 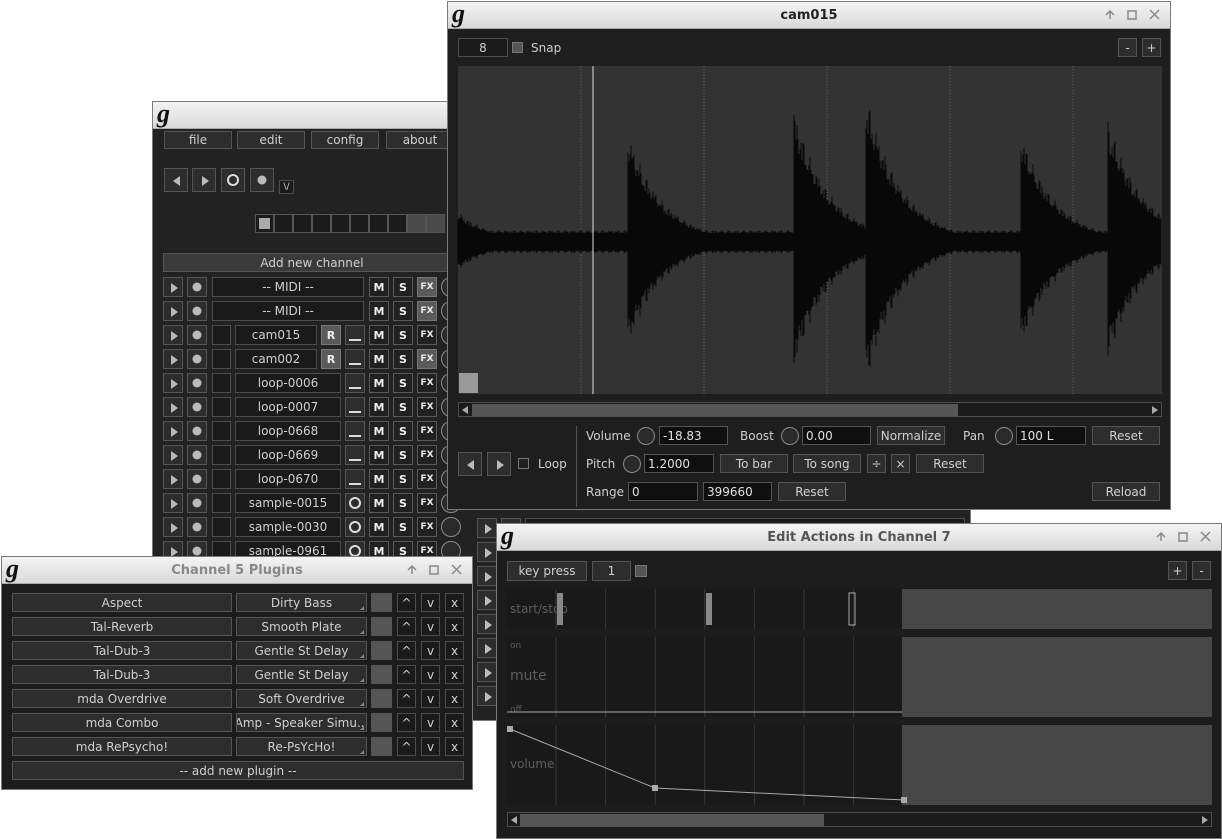 I want to click on metronome-toggle: \/, so click(x=286, y=187).